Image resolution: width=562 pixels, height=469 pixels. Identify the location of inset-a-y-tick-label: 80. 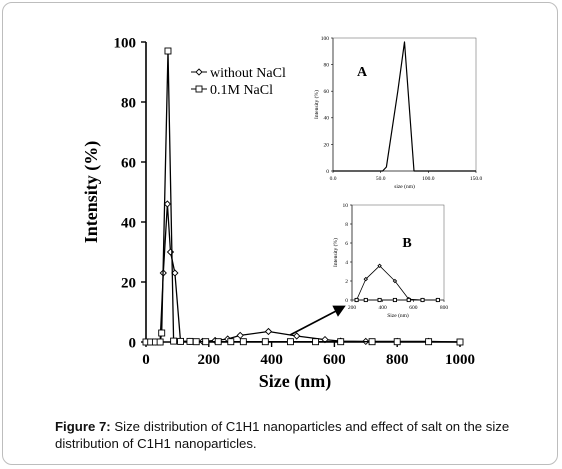
(327, 66).